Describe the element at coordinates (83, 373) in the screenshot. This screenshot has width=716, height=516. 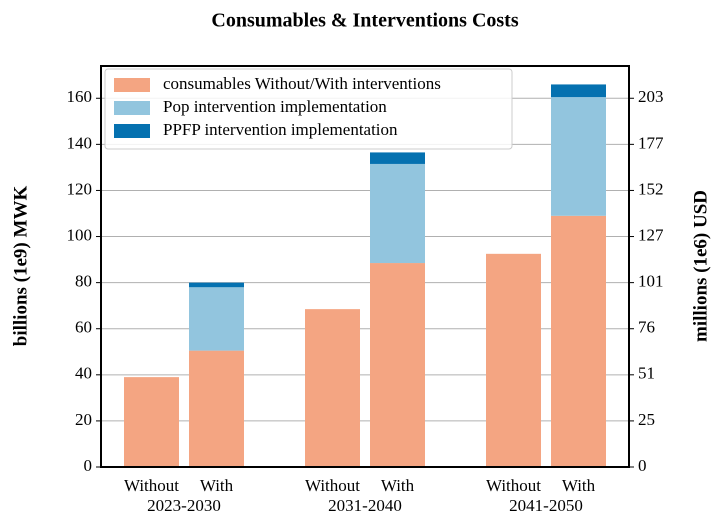
I see `y-tick-label: 40` at that location.